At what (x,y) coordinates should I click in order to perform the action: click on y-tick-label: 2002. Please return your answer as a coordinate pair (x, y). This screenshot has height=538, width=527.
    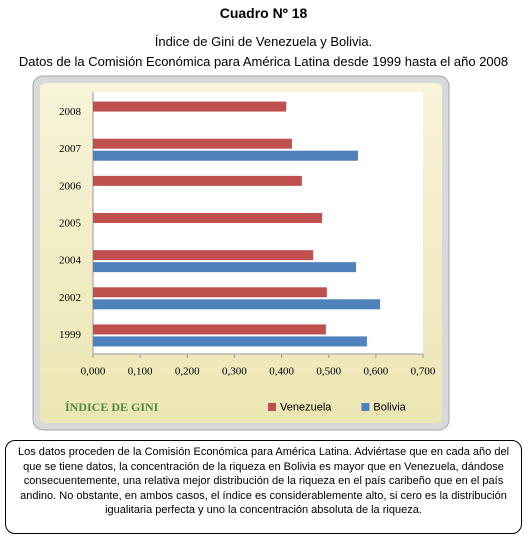
    Looking at the image, I should click on (70, 298).